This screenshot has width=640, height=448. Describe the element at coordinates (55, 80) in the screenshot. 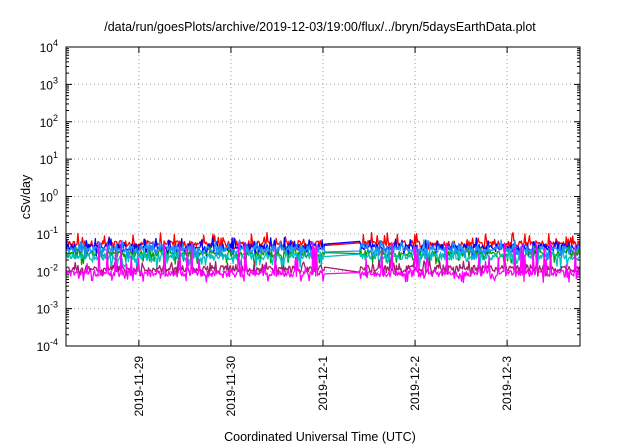

I see `y-tick-exponent: 3` at that location.